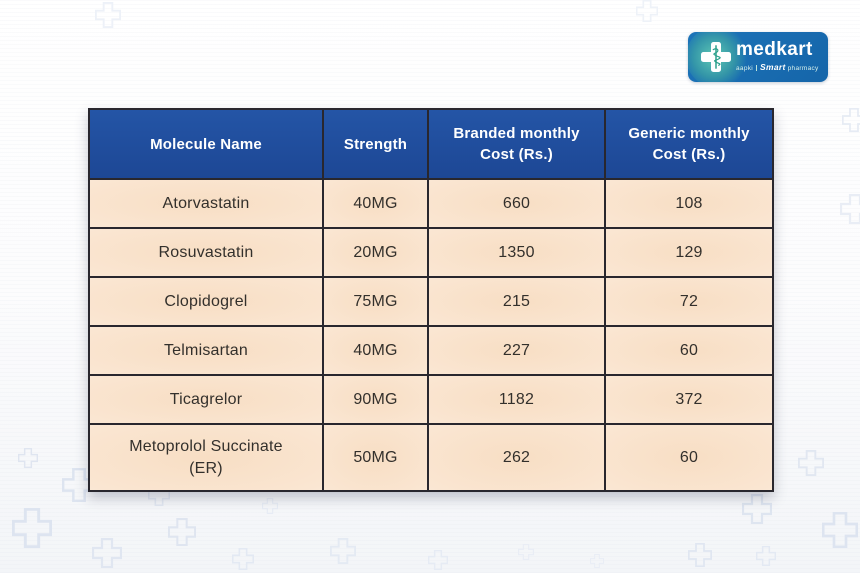 The image size is (860, 573). Describe the element at coordinates (206, 399) in the screenshot. I see `cell-molecule-name: Ticagrelor` at that location.